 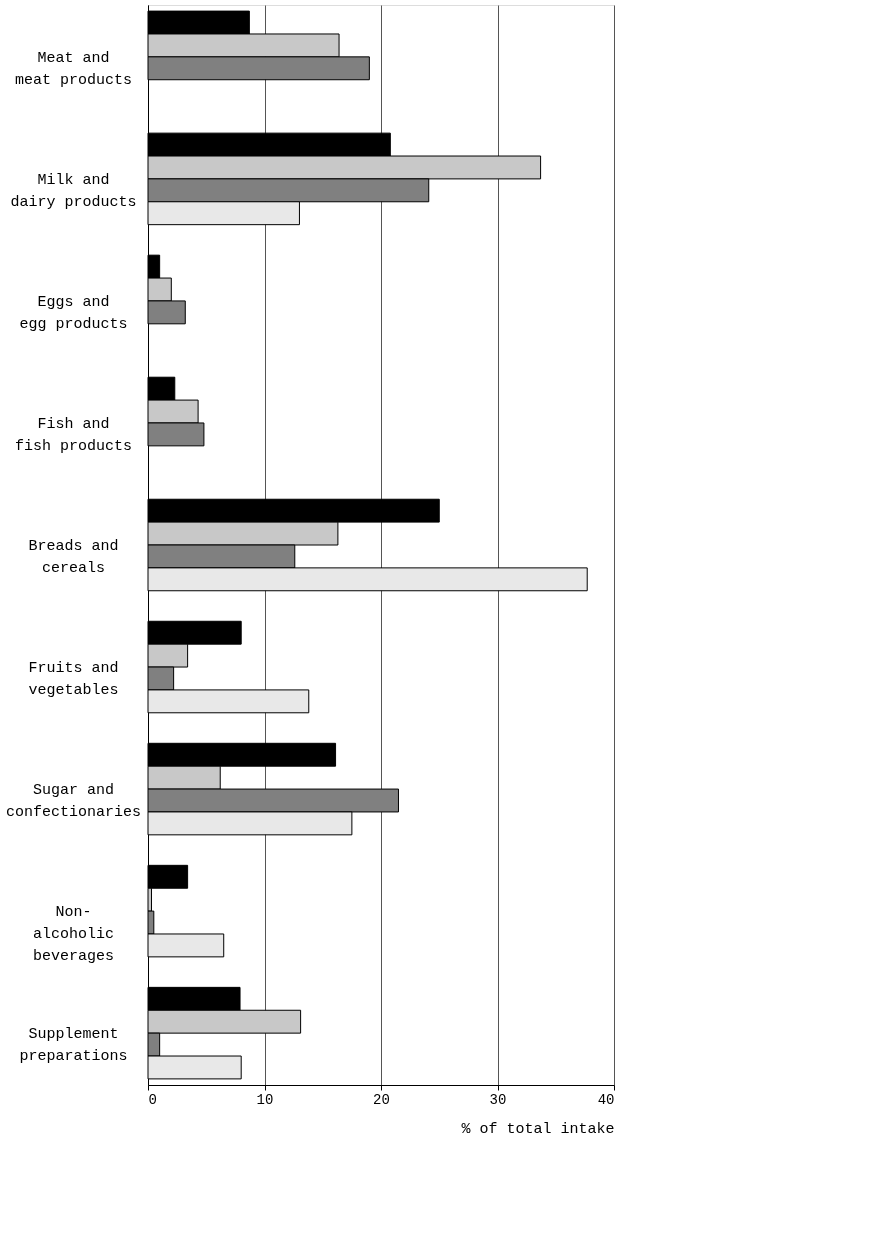 I want to click on x-axis-title: % of total intake, so click(x=538, y=1129).